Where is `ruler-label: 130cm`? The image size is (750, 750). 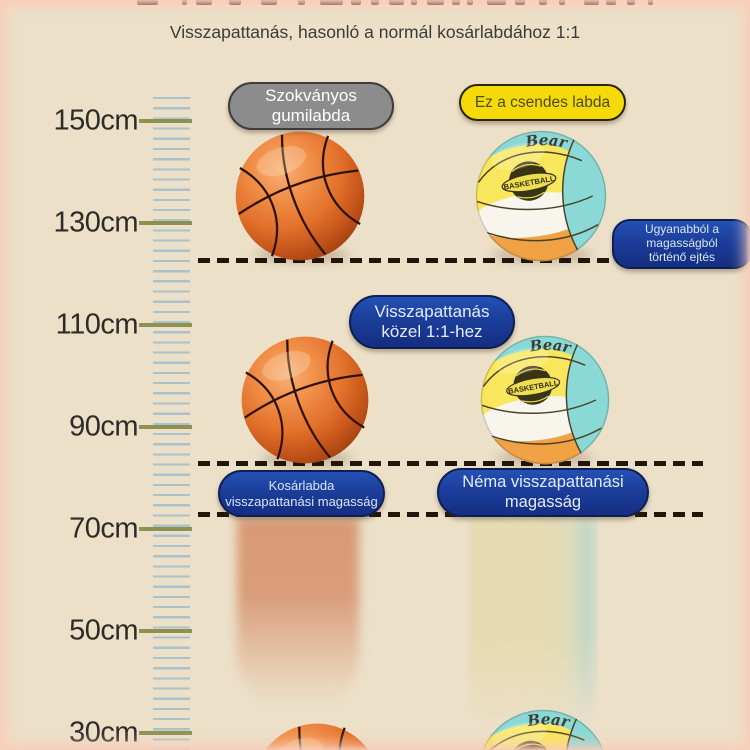 ruler-label: 130cm is located at coordinates (95, 222).